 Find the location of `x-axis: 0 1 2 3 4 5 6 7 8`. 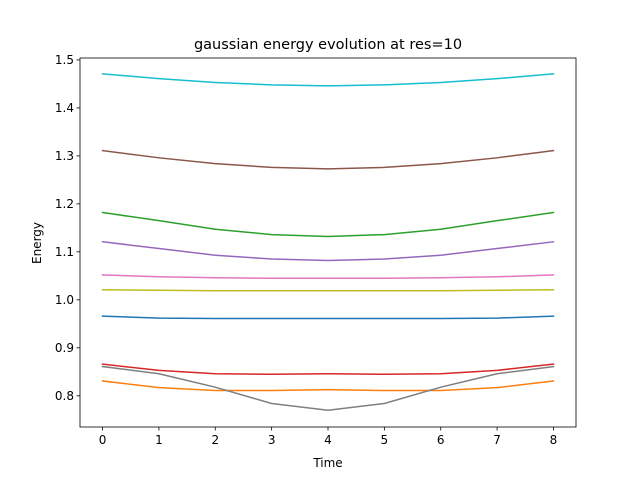

x-axis: 0 1 2 3 4 5 6 7 8 is located at coordinates (328, 437).